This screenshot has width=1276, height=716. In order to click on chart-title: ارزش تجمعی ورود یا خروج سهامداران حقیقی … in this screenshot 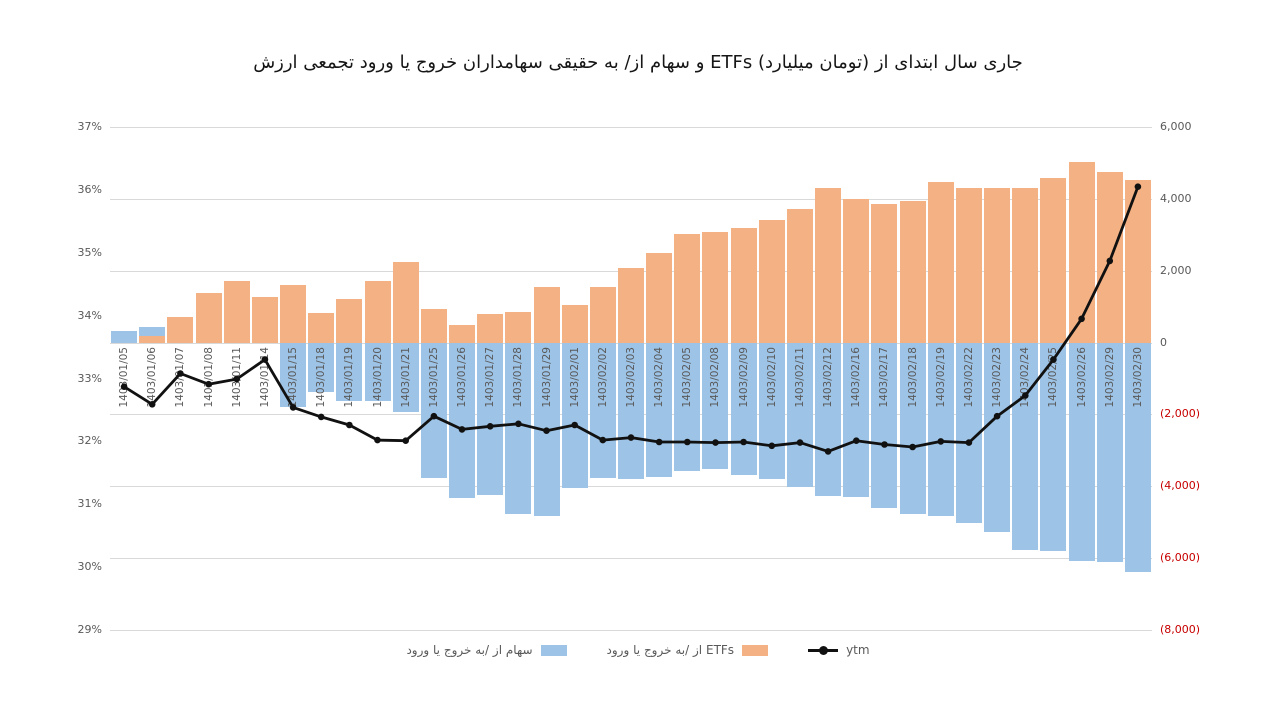, I will do `click(638, 62)`.